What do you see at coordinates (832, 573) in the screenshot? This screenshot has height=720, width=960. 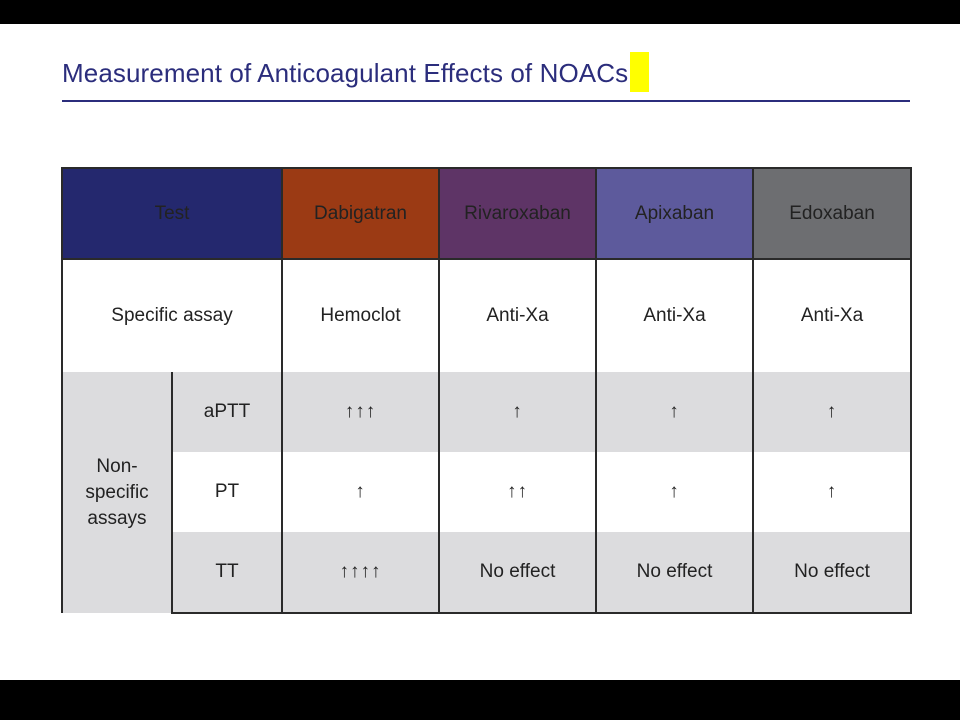 I see `cell-tt-edoxaban: No effect` at bounding box center [832, 573].